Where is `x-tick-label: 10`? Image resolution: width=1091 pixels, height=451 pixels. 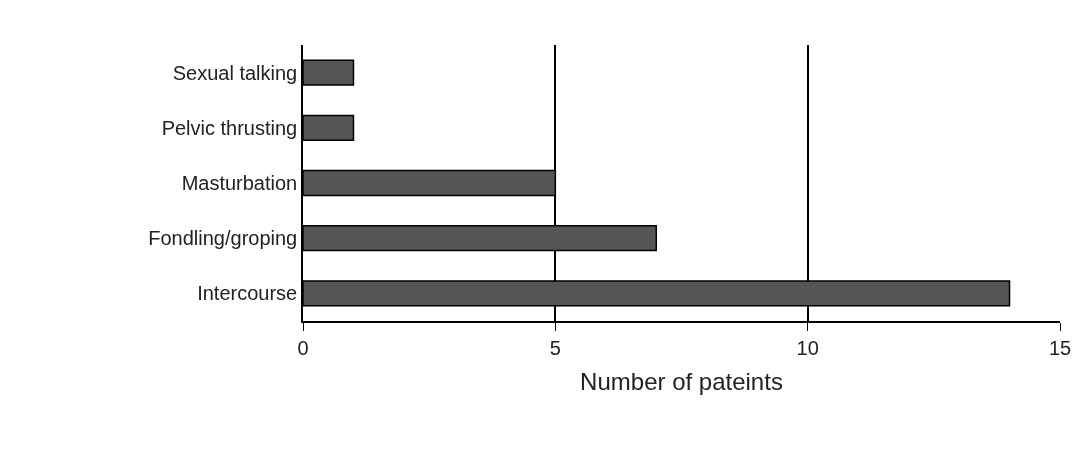
x-tick-label: 10 is located at coordinates (807, 347).